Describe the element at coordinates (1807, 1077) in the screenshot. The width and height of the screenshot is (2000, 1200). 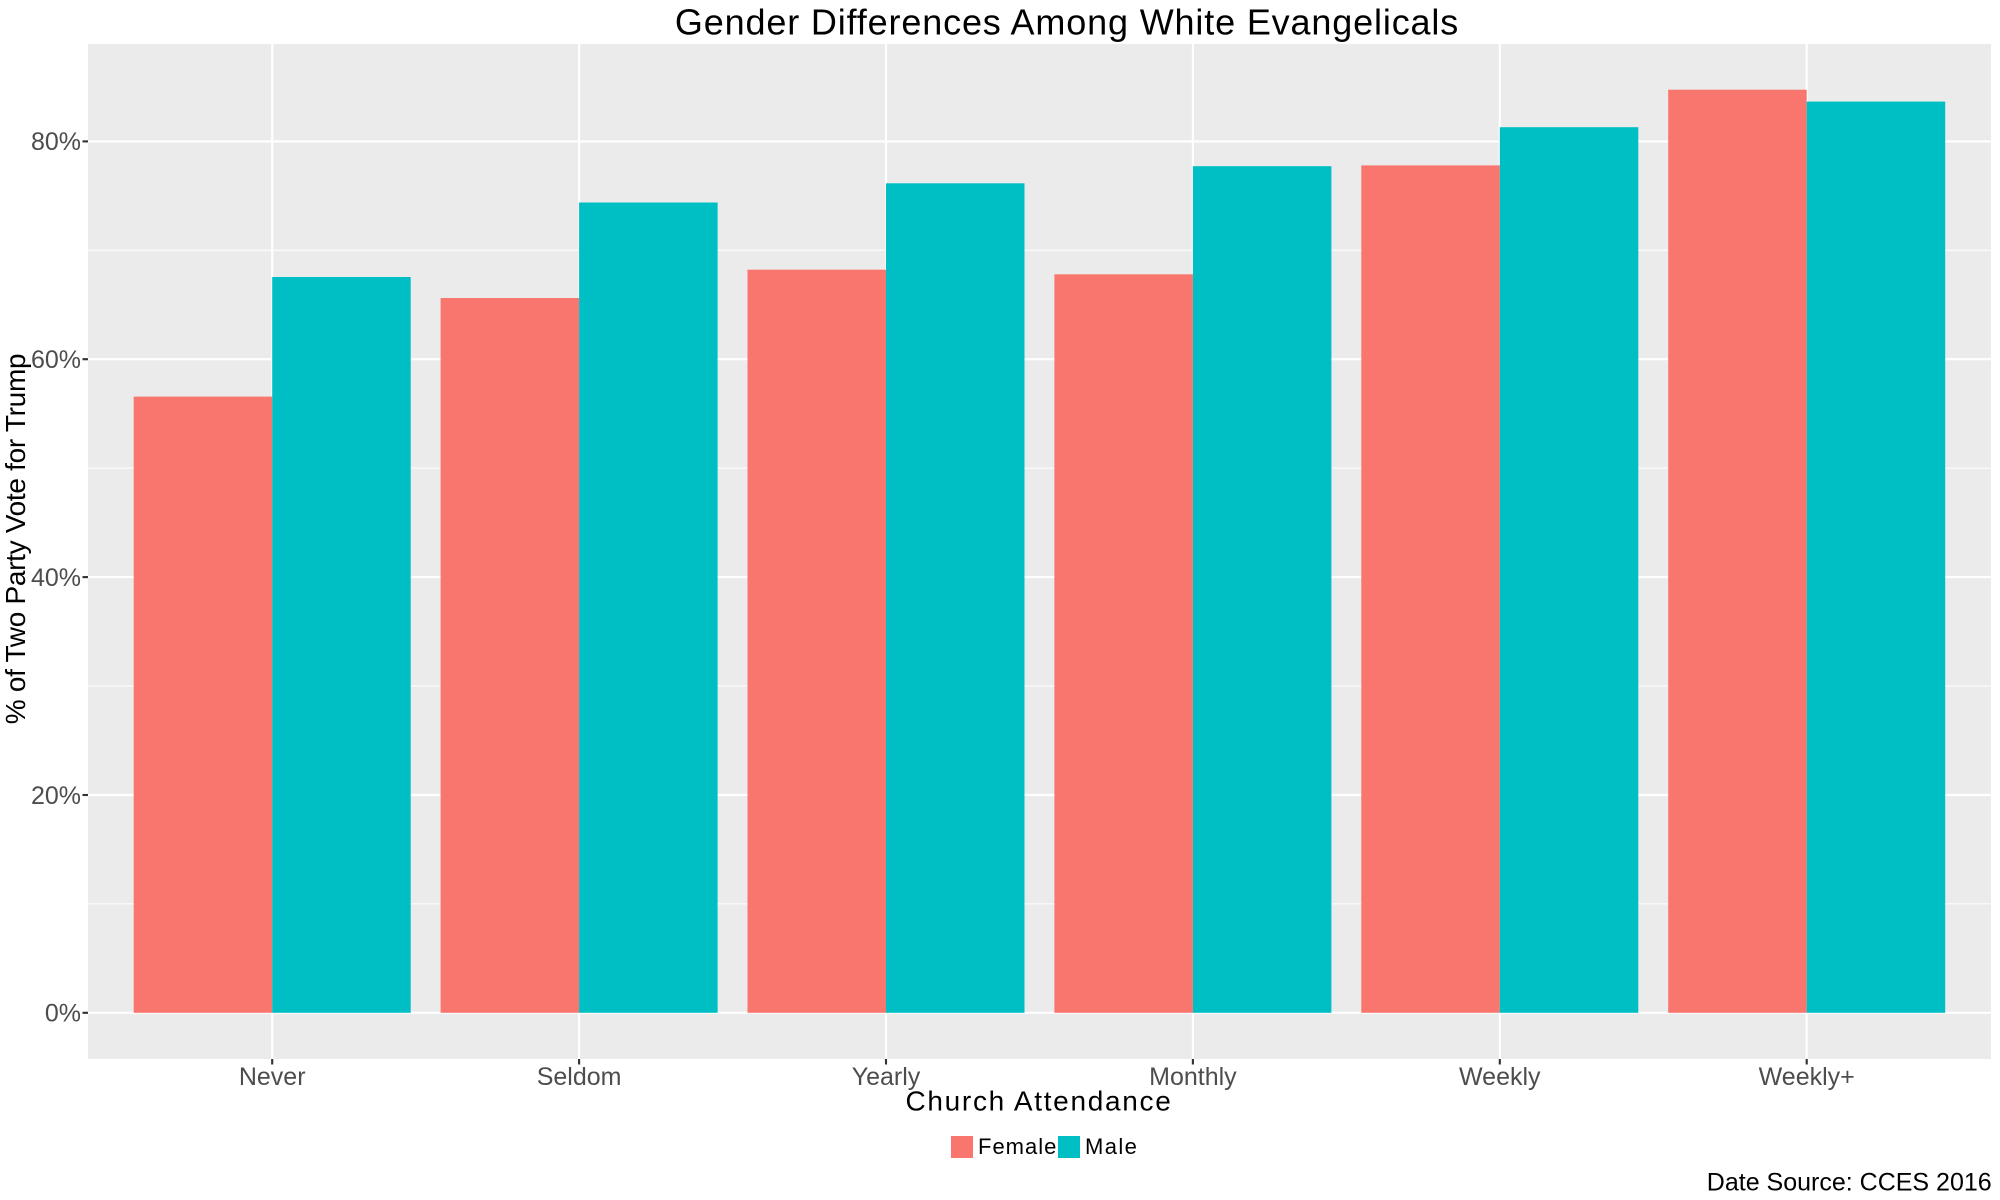
I see `svg-text: Weekly+` at that location.